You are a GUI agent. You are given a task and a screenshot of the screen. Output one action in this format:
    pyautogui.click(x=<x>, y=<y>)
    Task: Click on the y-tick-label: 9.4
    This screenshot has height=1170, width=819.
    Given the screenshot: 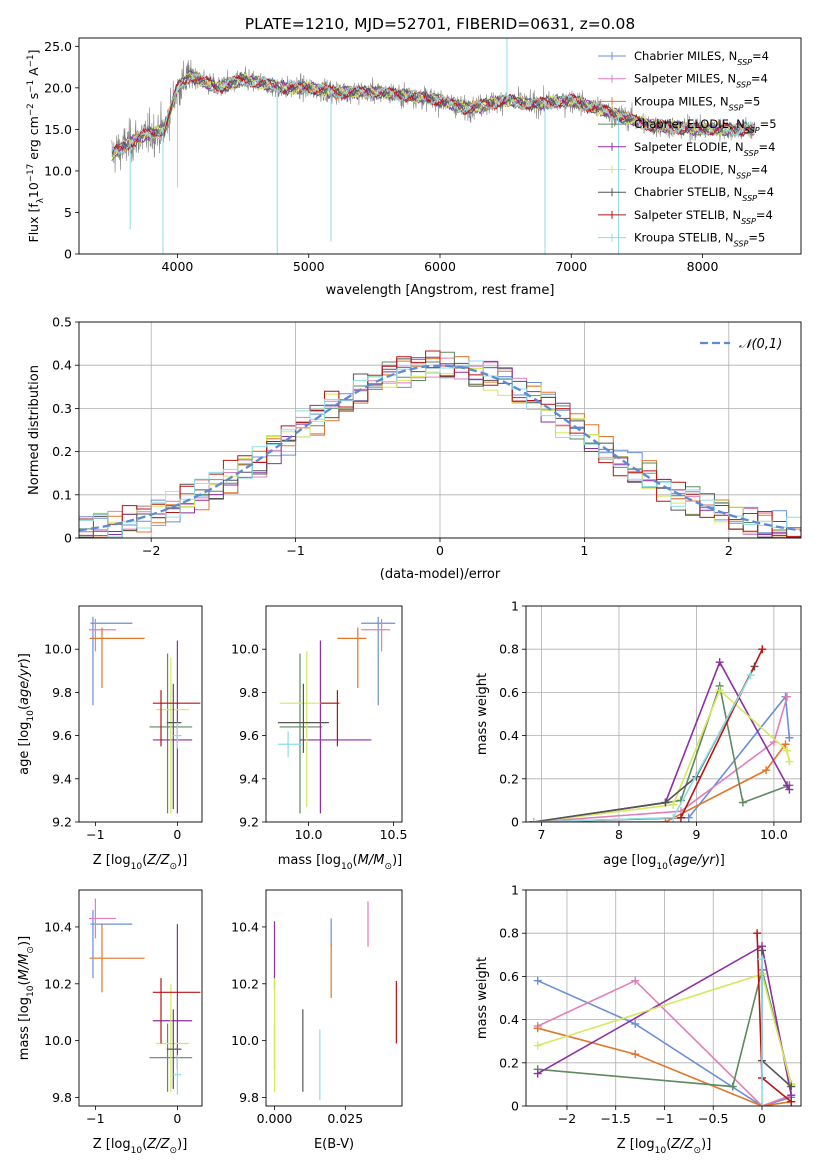 What is the action you would take?
    pyautogui.click(x=249, y=778)
    